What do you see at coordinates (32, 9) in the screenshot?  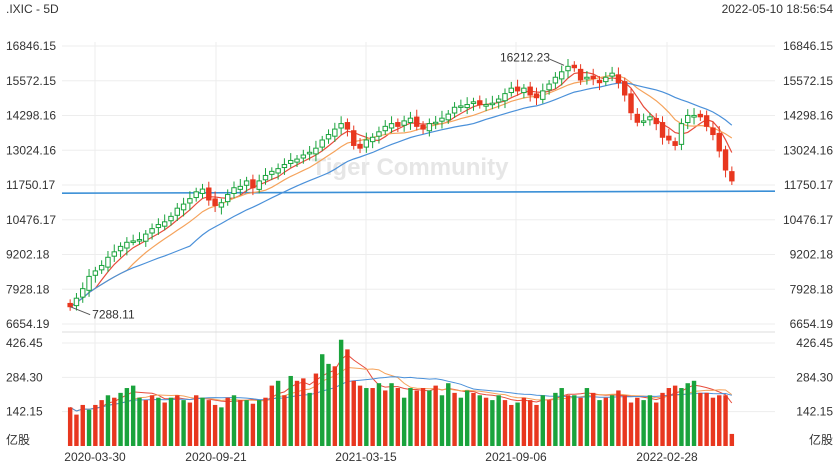 I see `symbol-label: .IXIC - 5D` at bounding box center [32, 9].